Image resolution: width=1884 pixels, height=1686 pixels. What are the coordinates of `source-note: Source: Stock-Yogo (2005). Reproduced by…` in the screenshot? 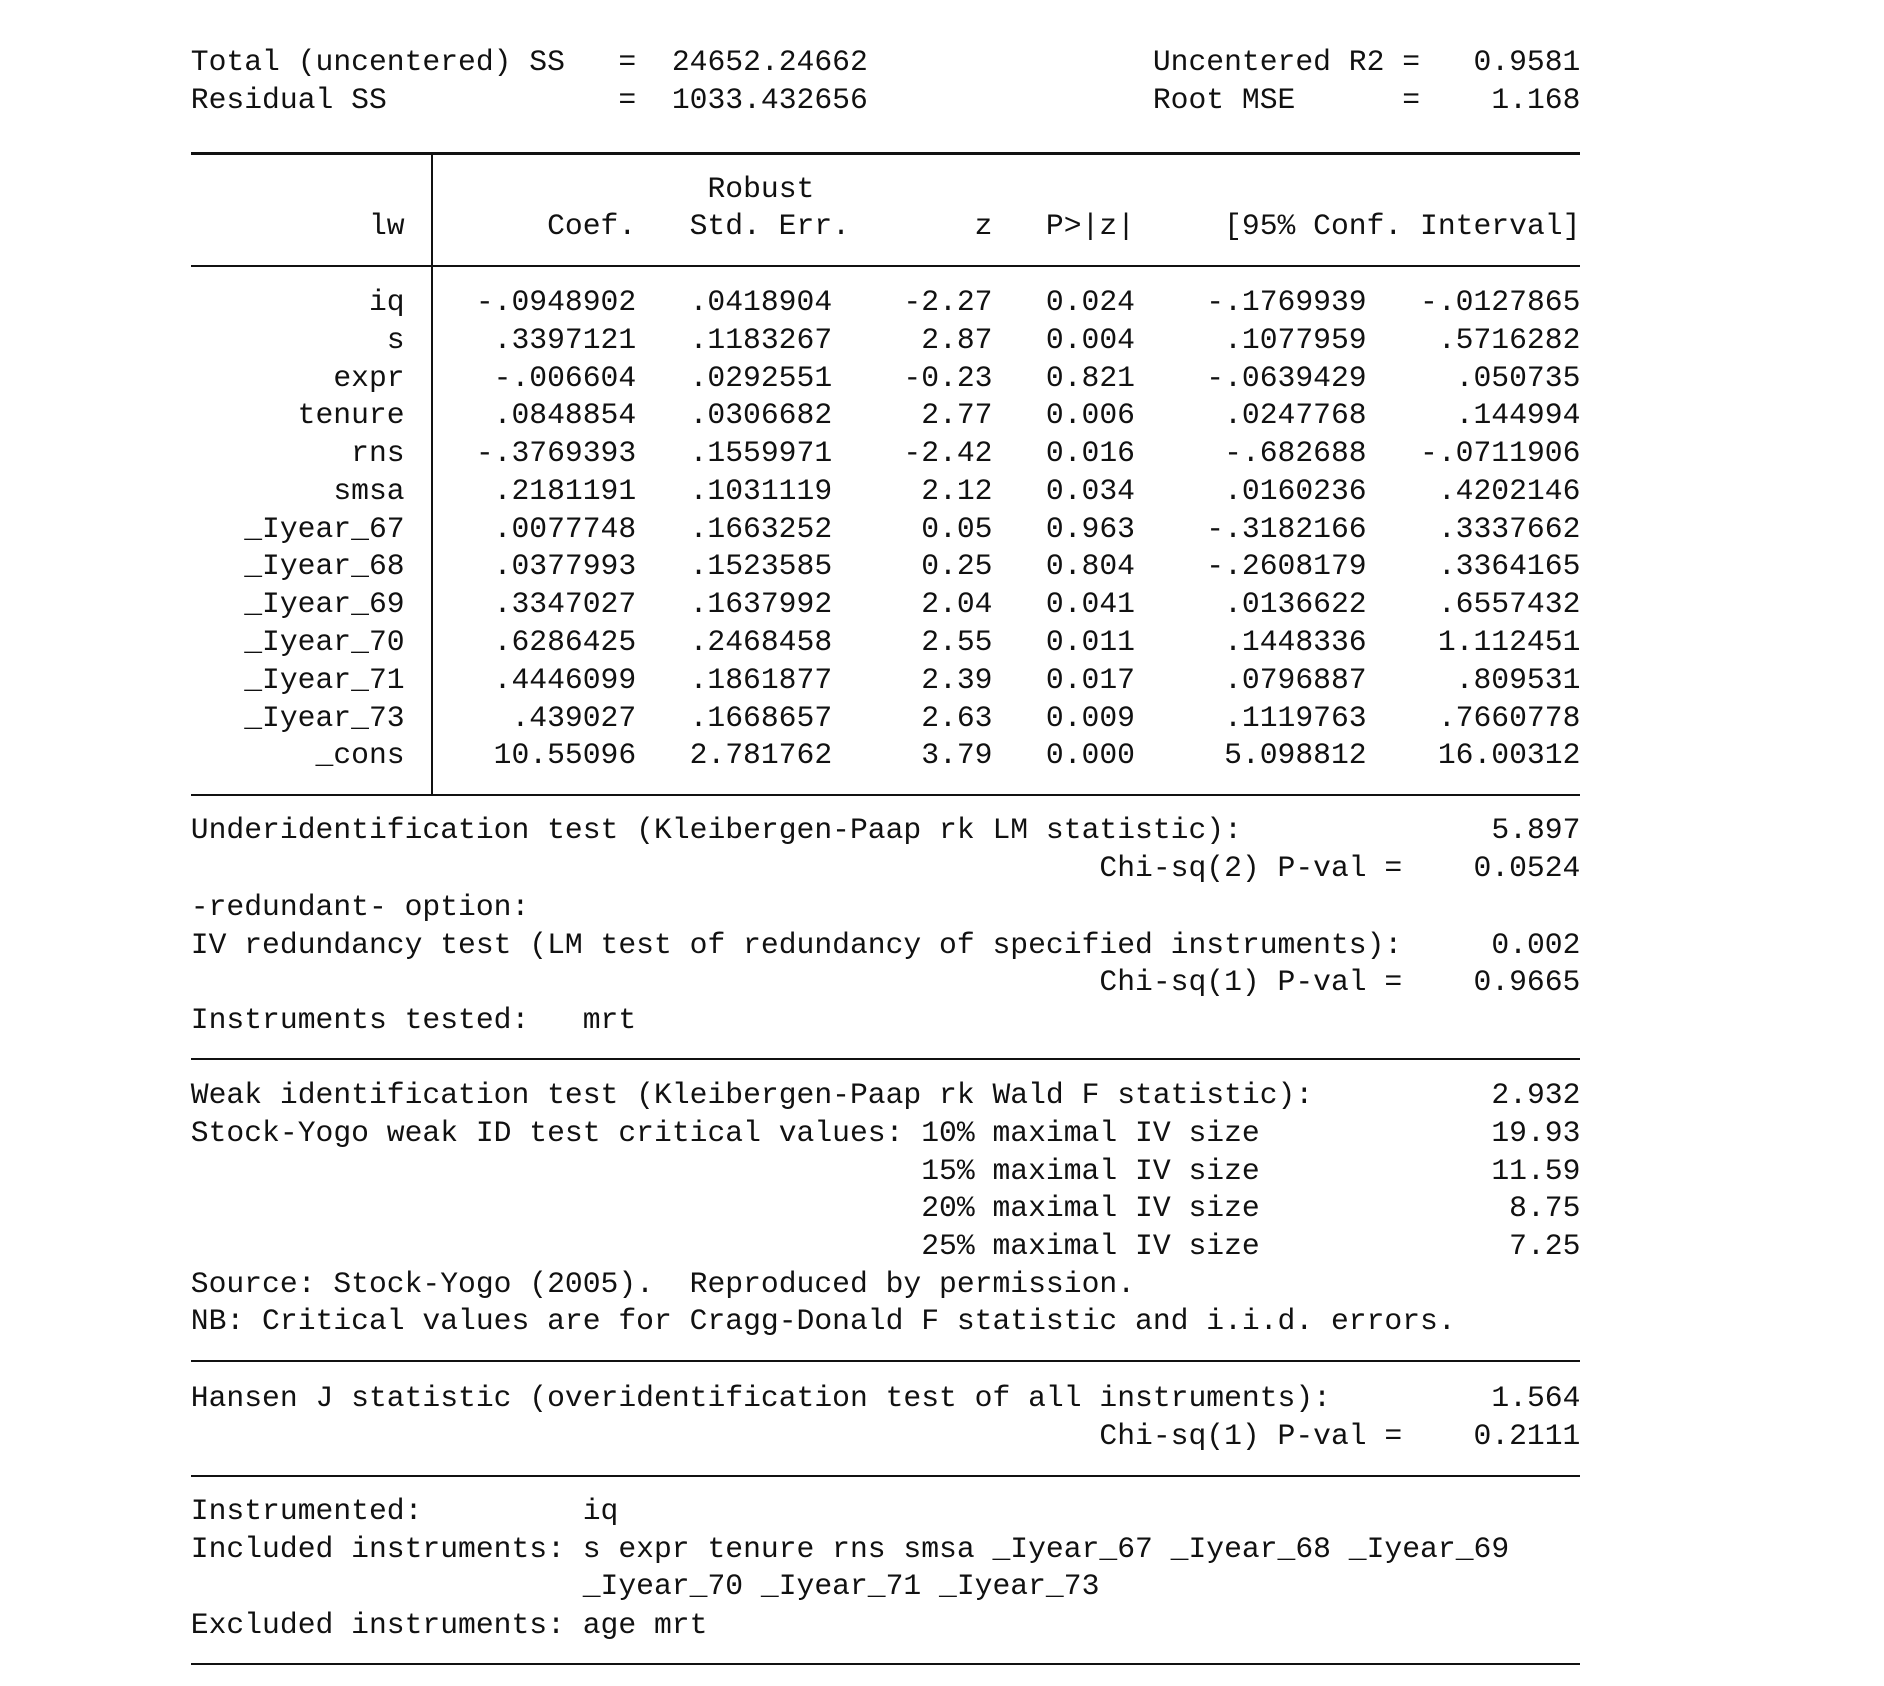 It's located at (663, 1284).